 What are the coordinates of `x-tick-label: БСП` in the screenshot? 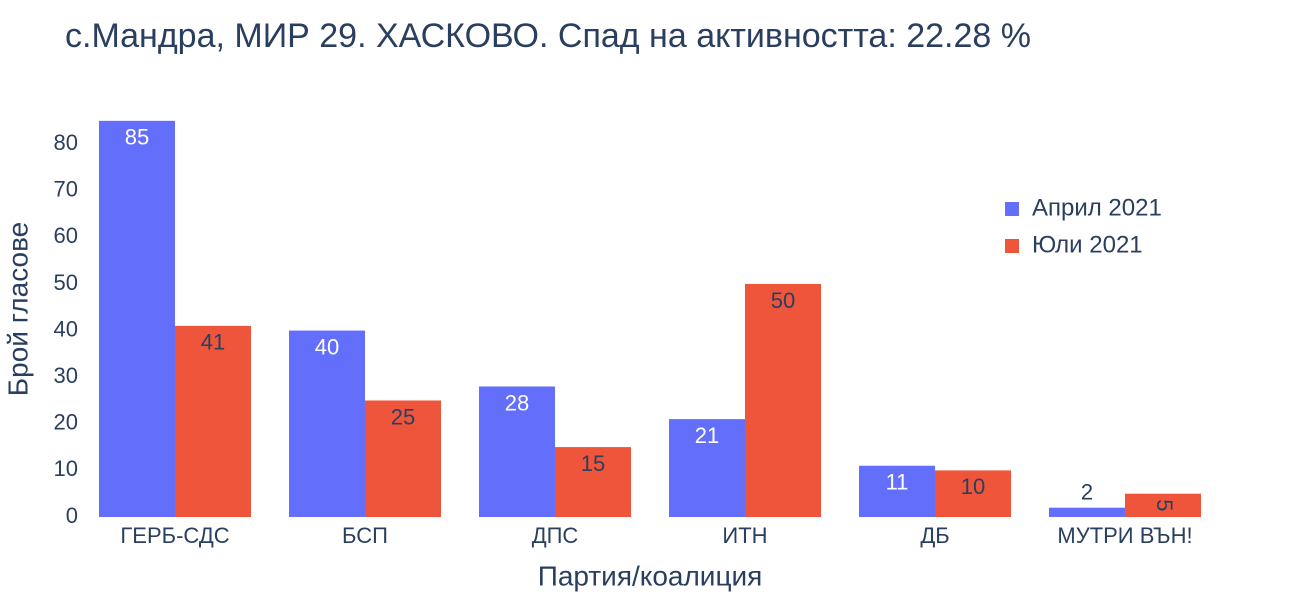 It's located at (365, 535).